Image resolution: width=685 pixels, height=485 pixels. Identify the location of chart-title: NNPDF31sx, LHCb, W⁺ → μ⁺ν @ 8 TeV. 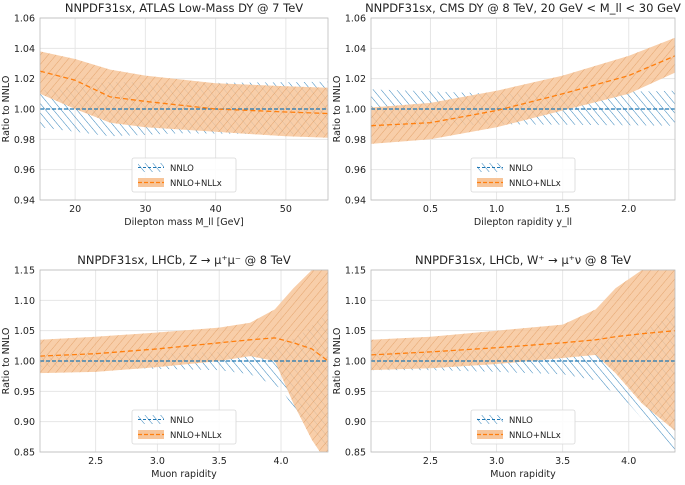
(523, 260).